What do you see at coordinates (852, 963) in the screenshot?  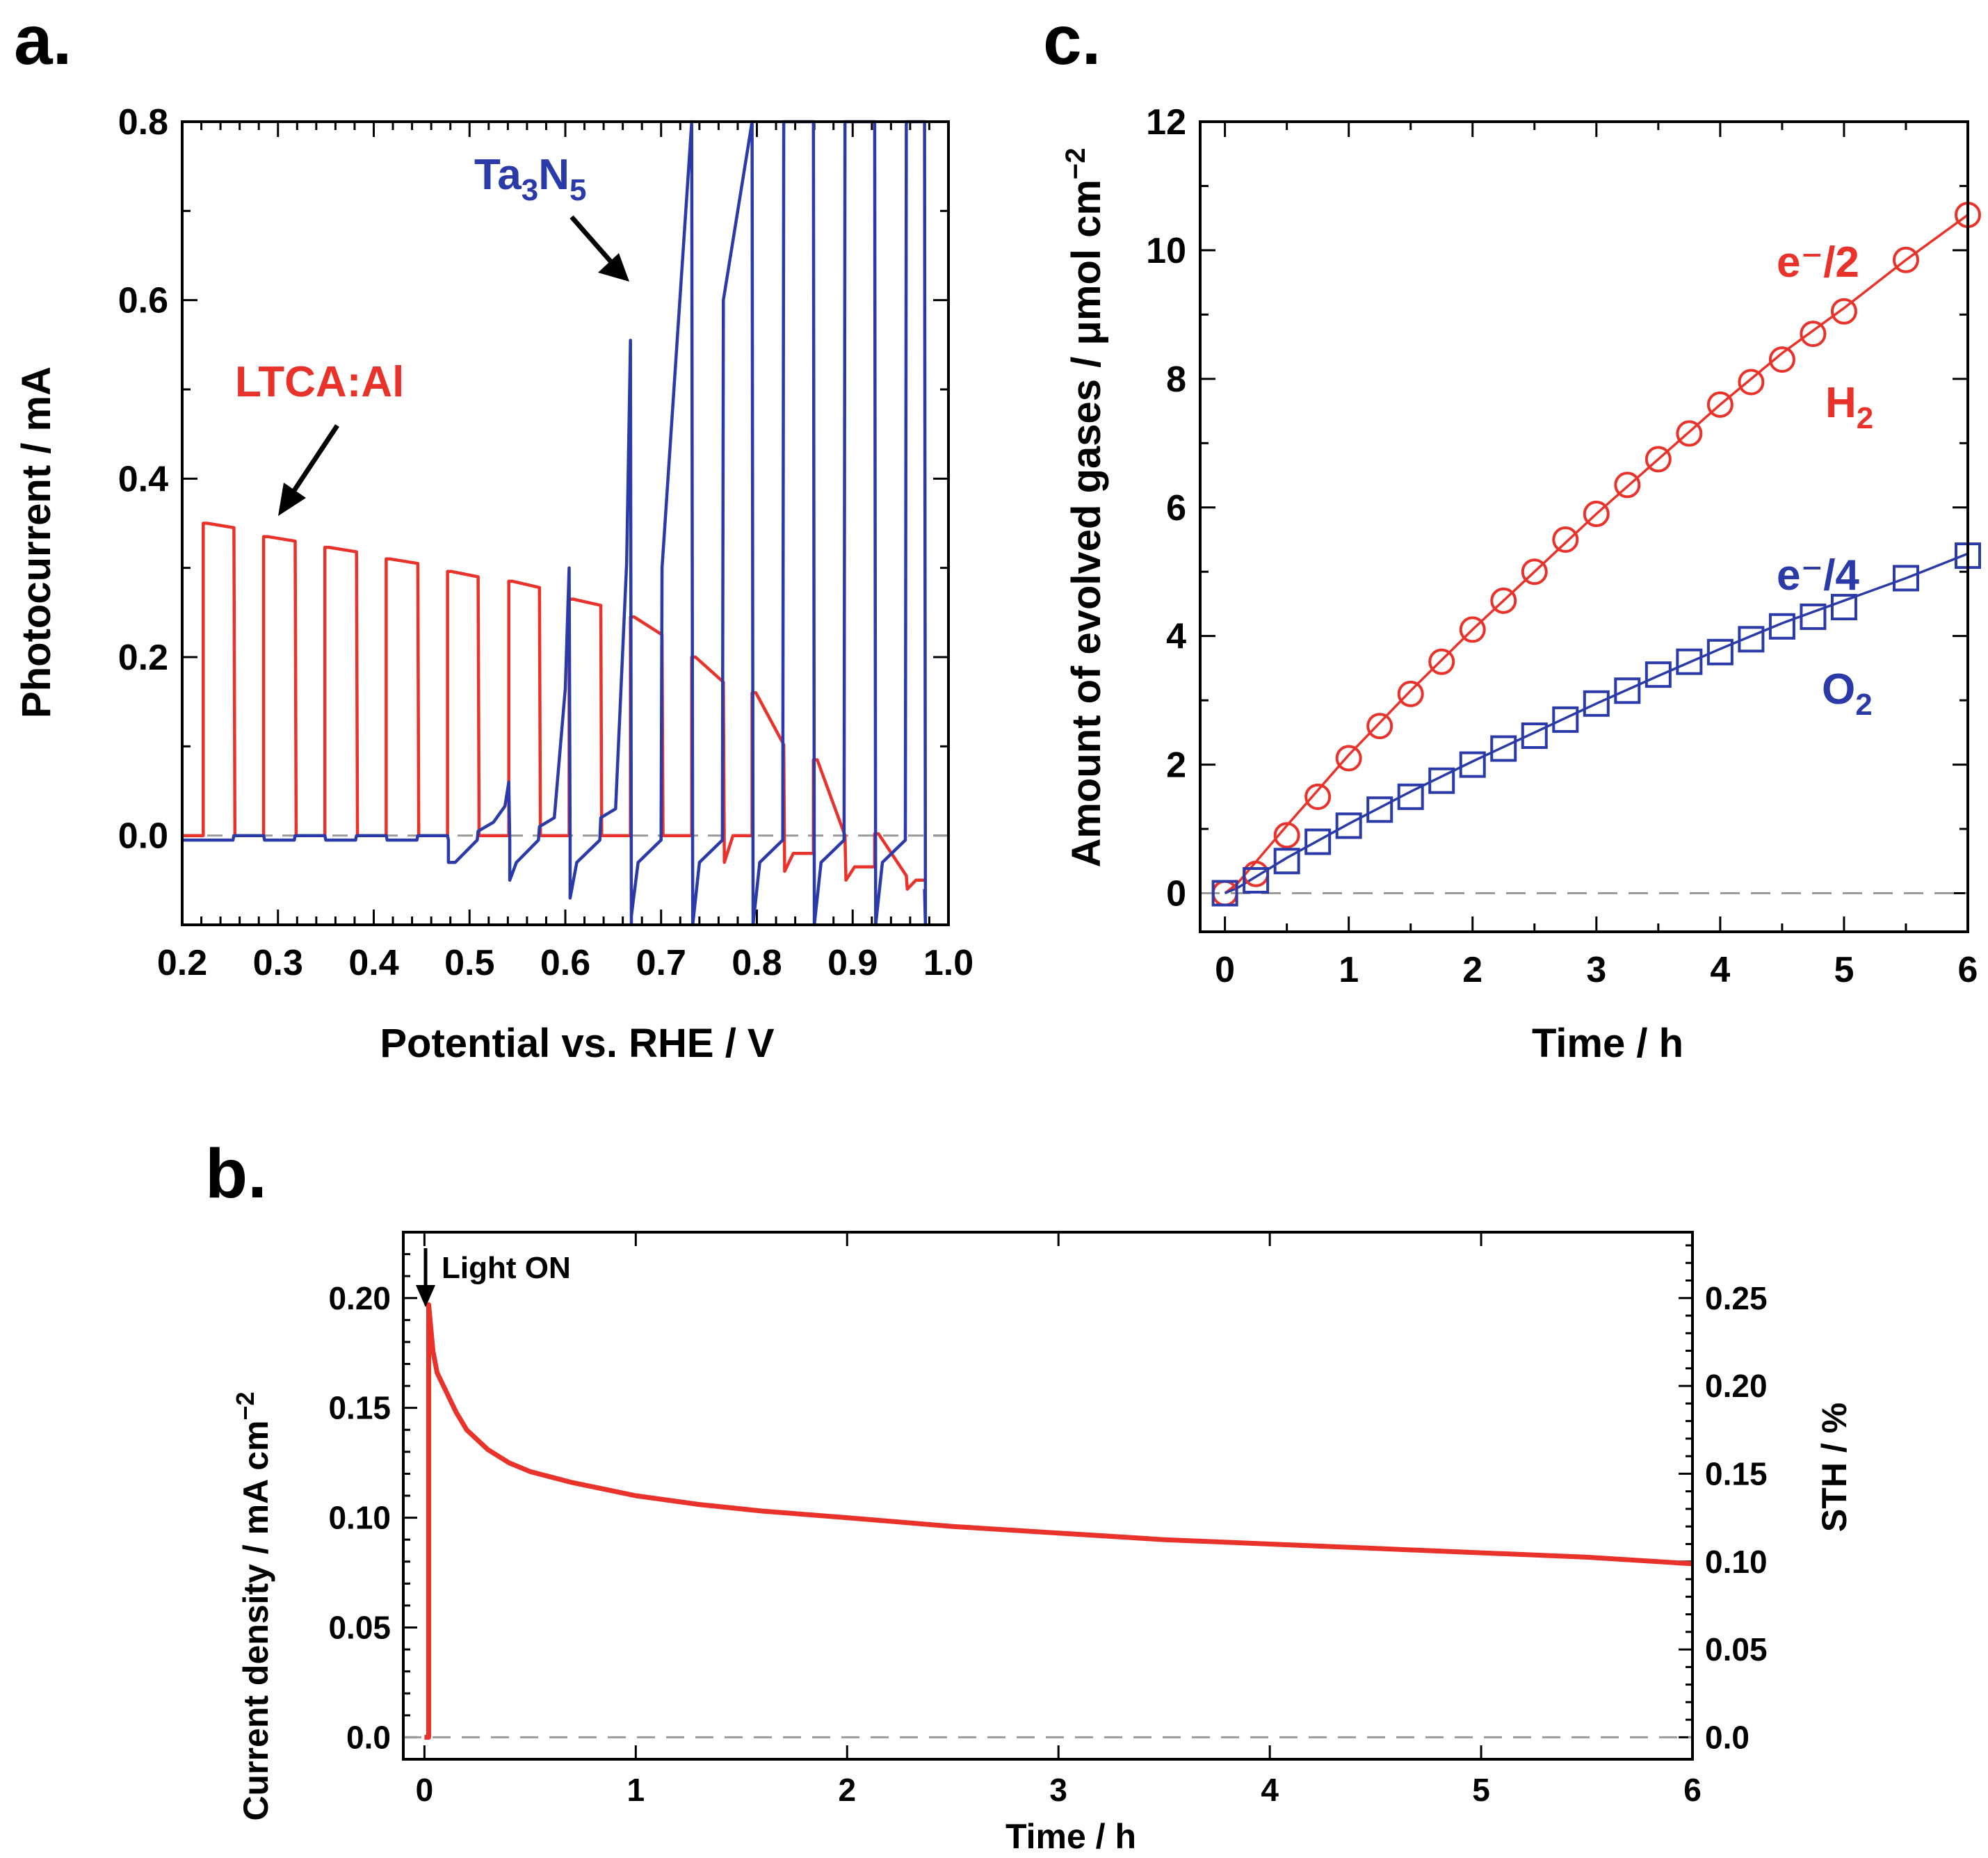 I see `panel-a-x-tick-label: 0.9` at bounding box center [852, 963].